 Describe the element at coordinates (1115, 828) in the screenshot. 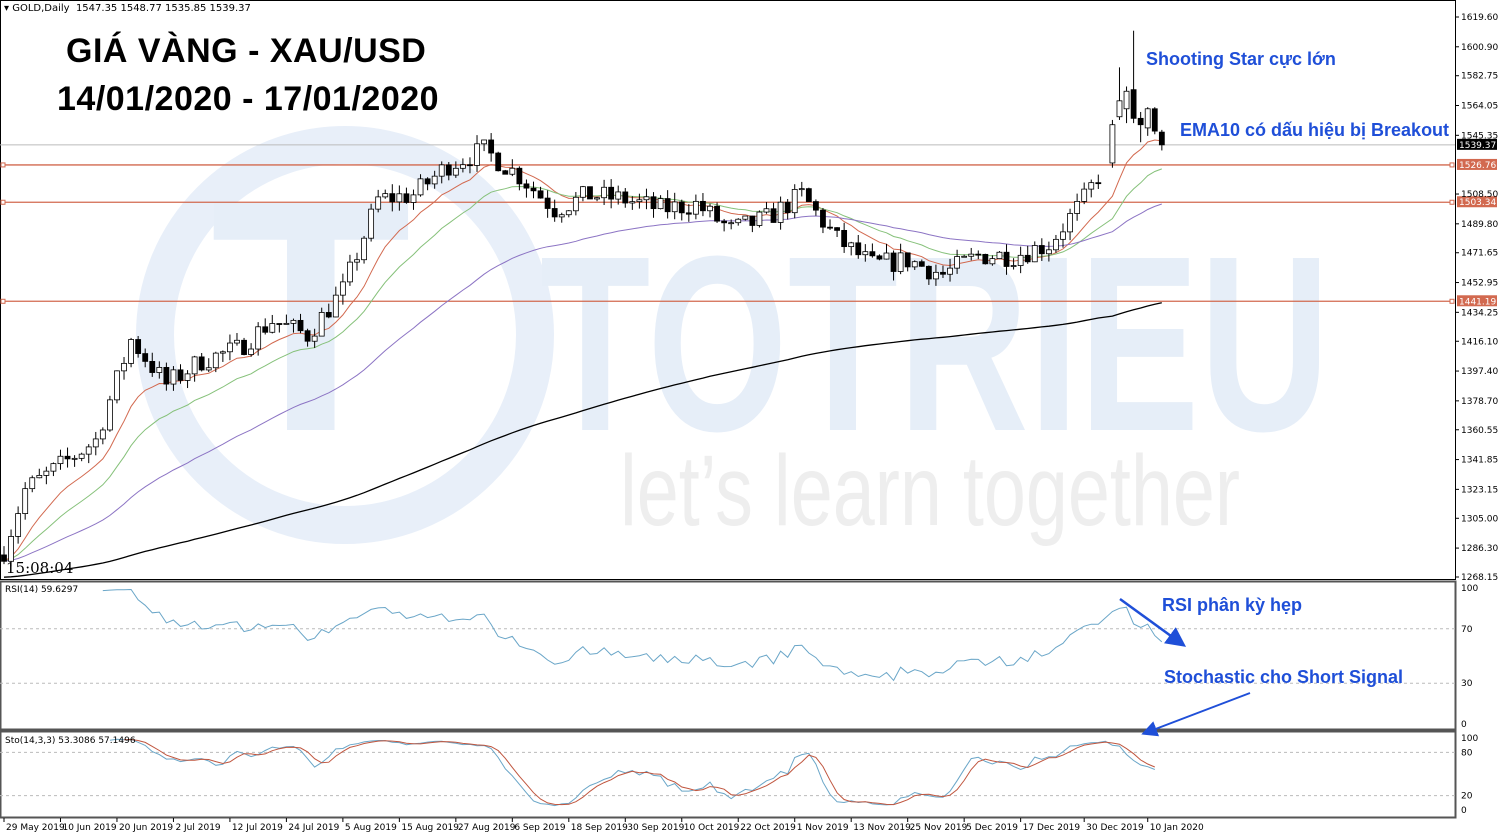

I see `time-tick-label: 30 Dec 2019` at that location.